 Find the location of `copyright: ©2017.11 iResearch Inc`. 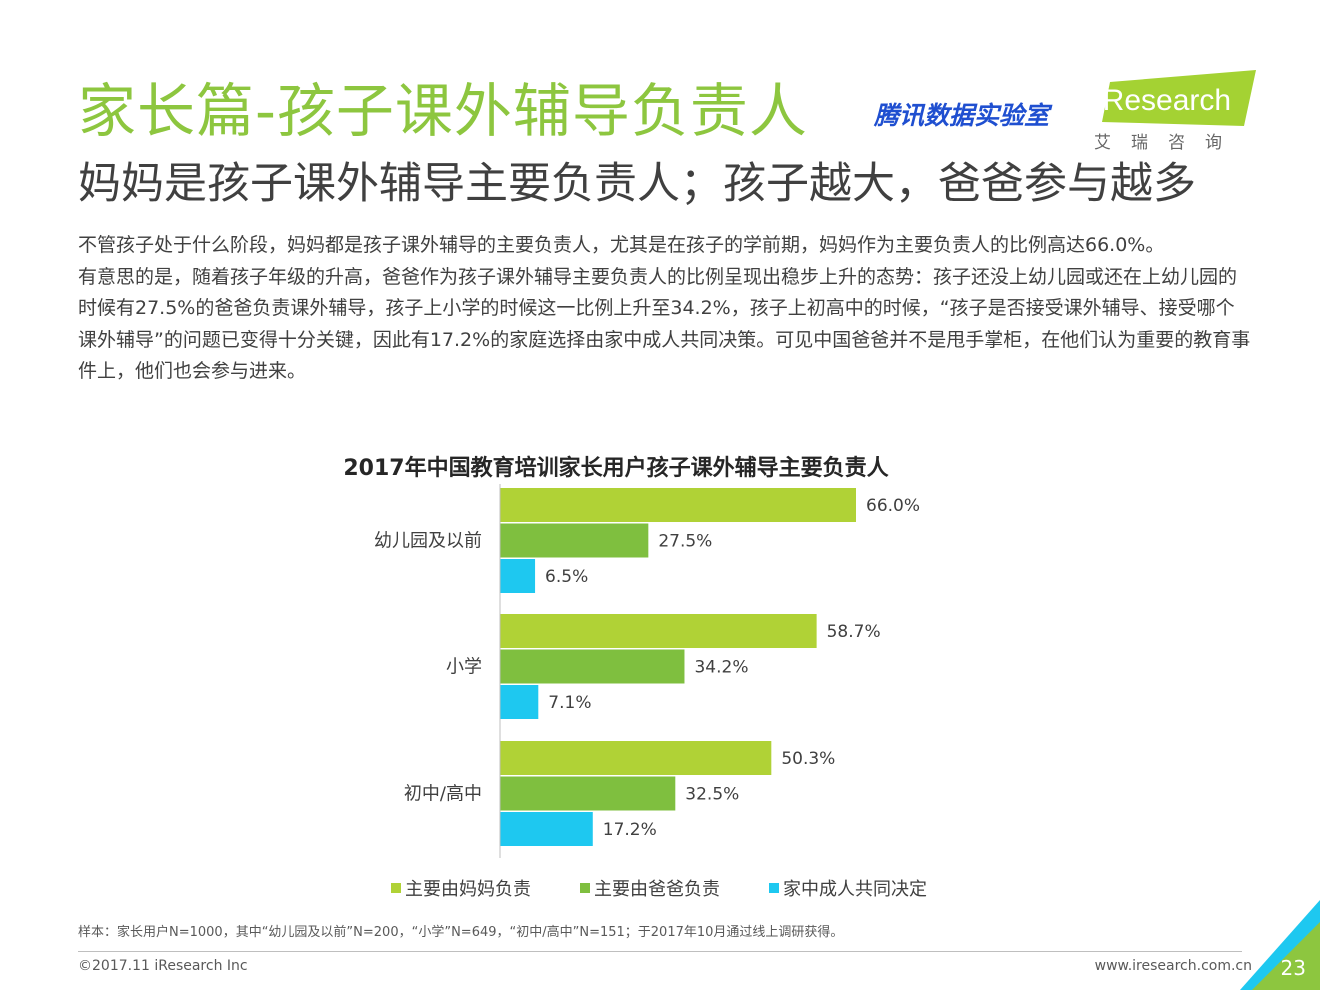

copyright: ©2017.11 iResearch Inc is located at coordinates (163, 966).